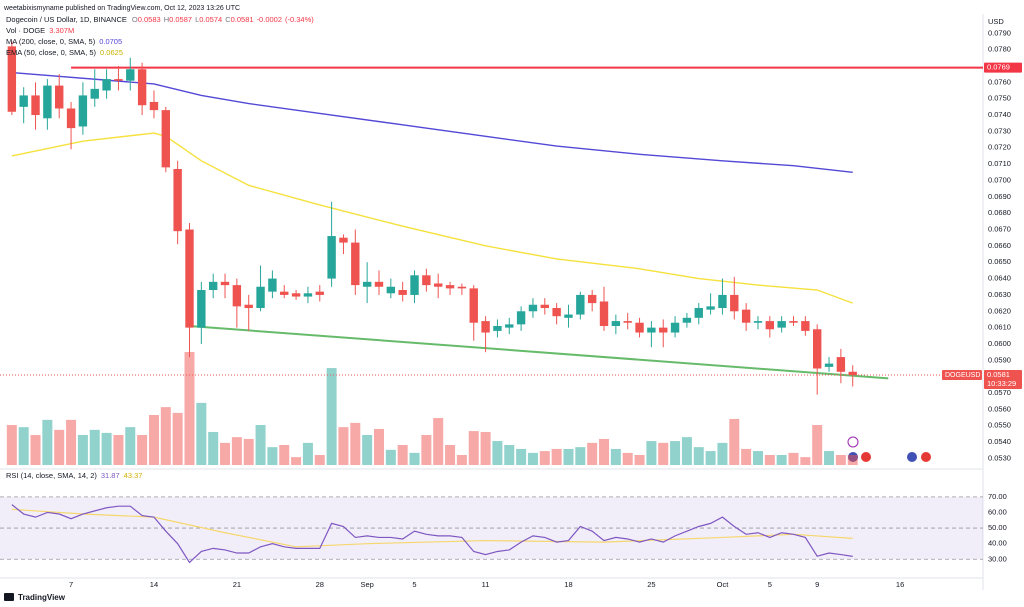 This screenshot has height=607, width=1024. What do you see at coordinates (999, 359) in the screenshot?
I see `y-tick-label: 0.0590` at bounding box center [999, 359].